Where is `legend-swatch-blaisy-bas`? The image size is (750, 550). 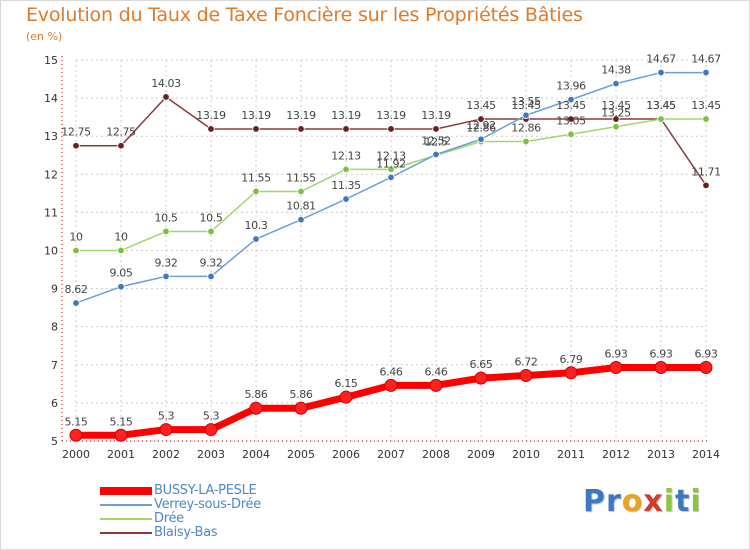
legend-swatch-blaisy-bas is located at coordinates (126, 533).